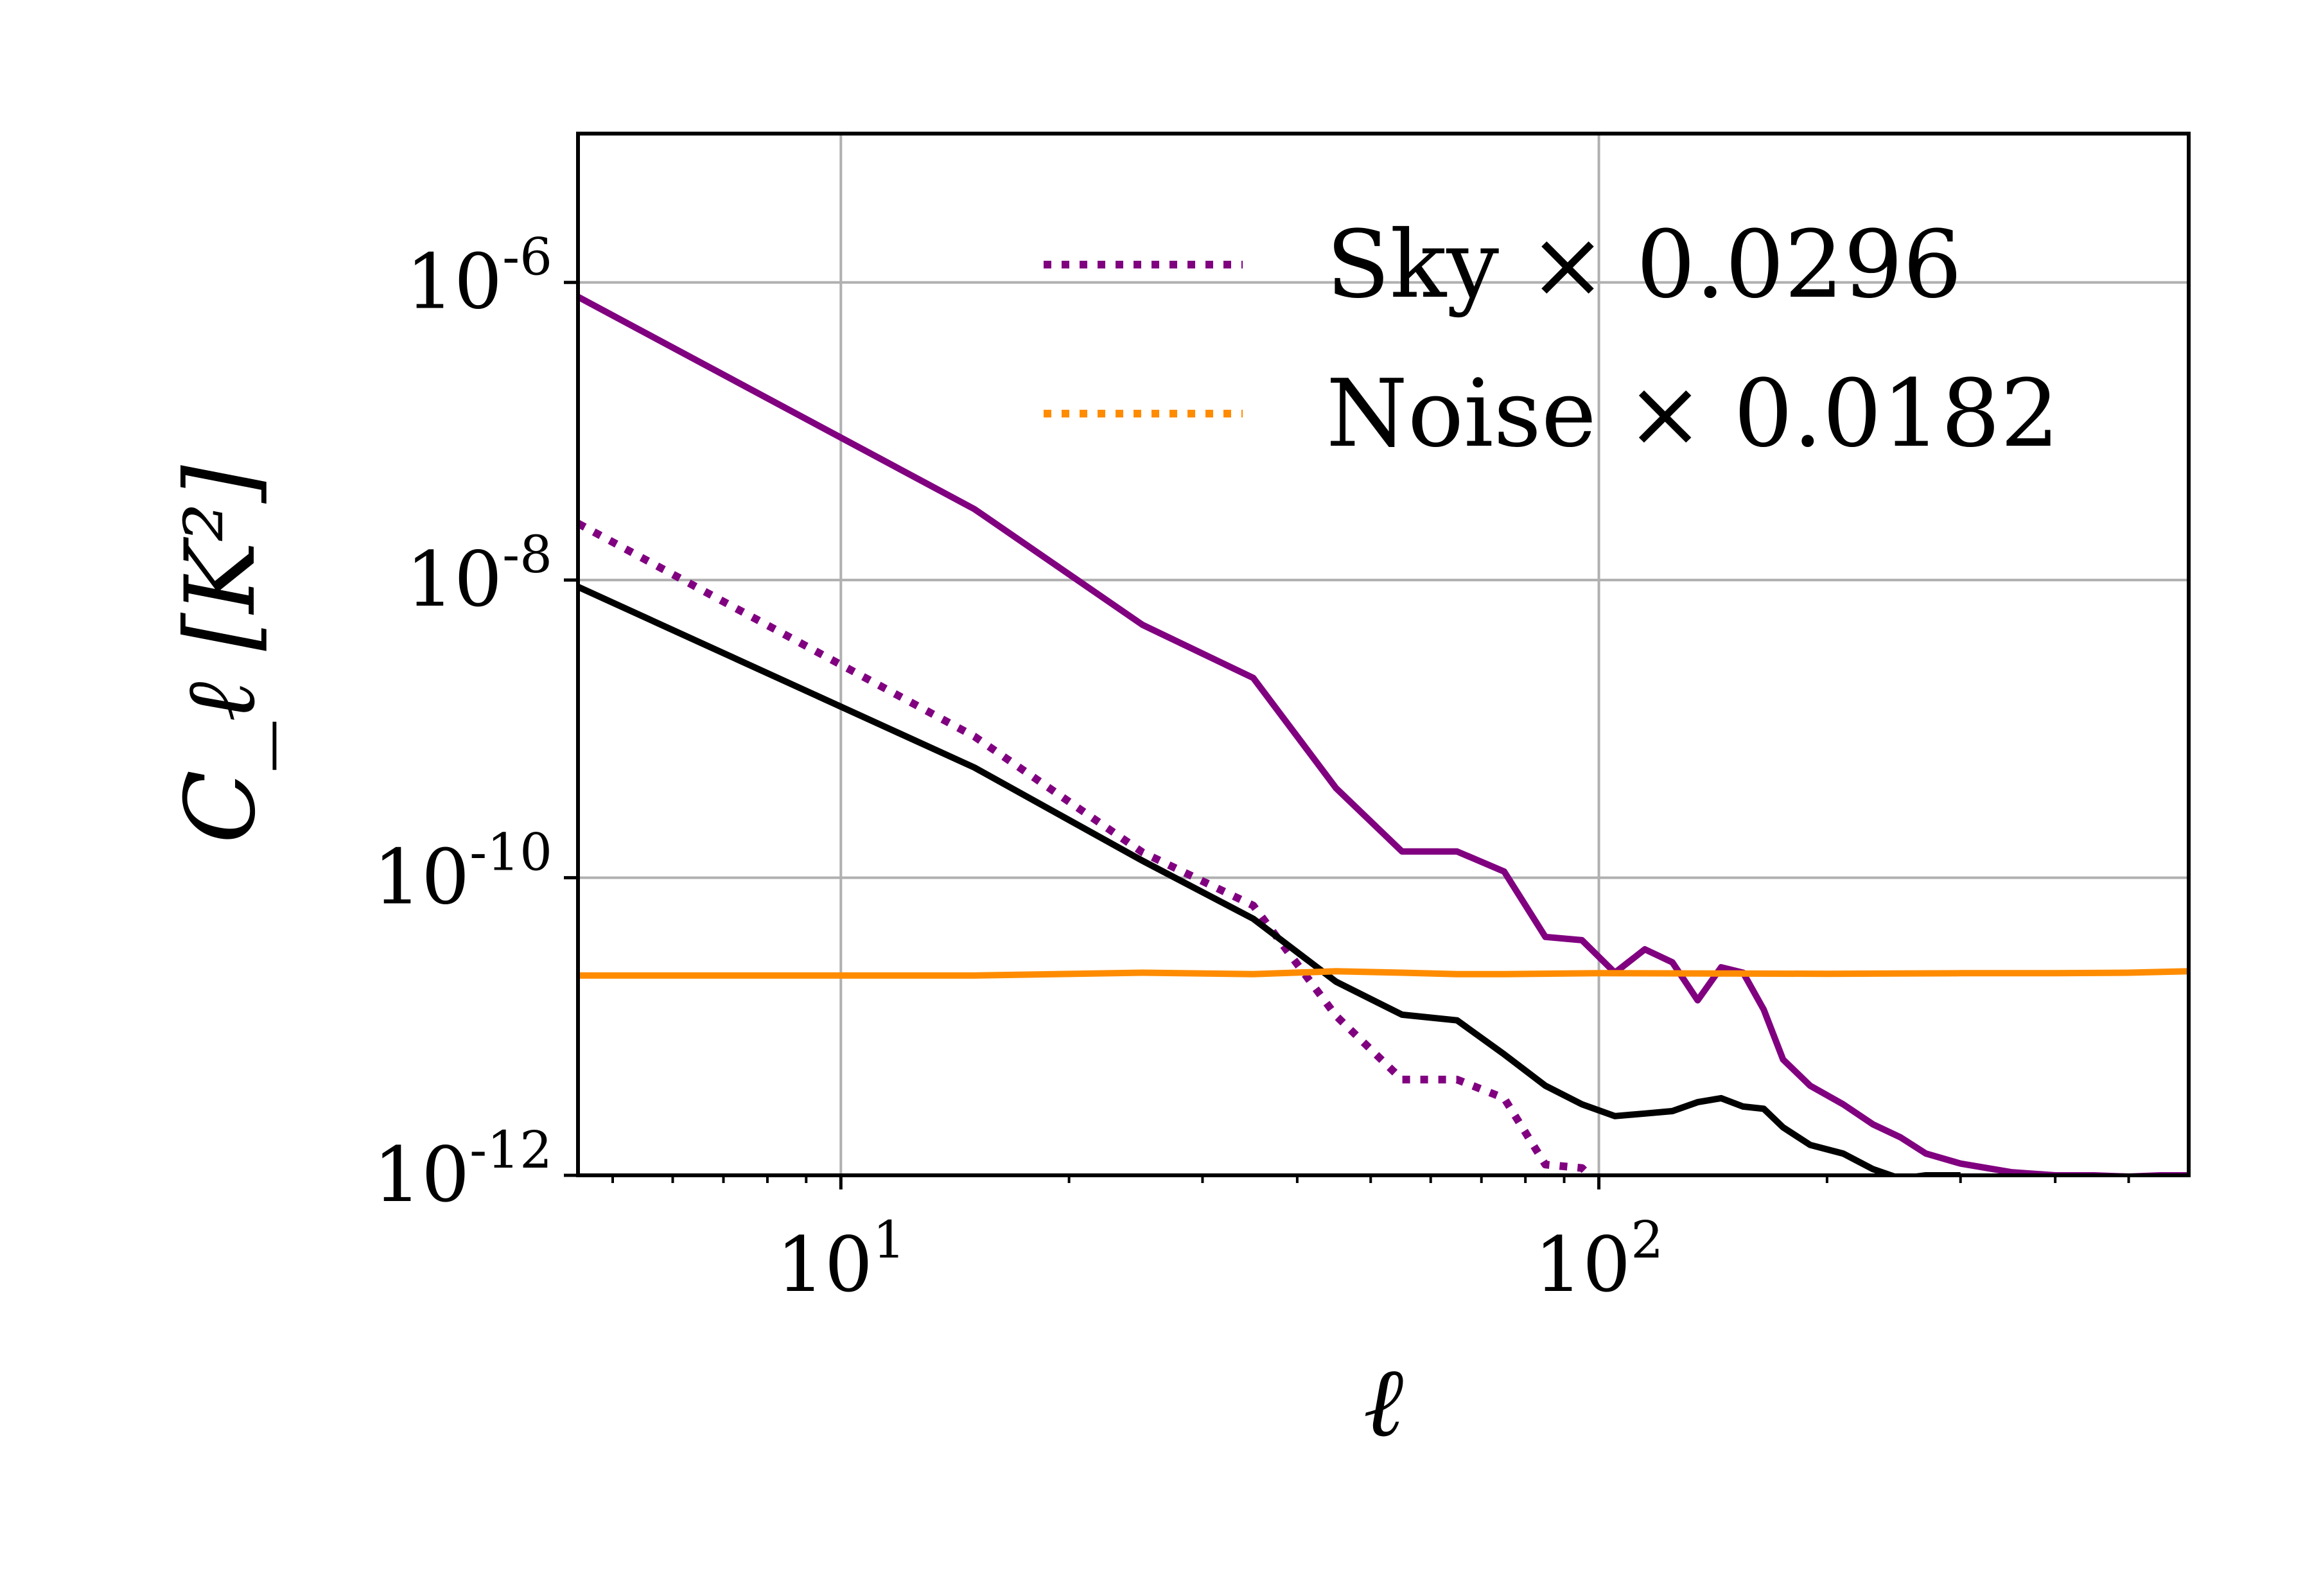 The height and width of the screenshot is (1596, 2312). Describe the element at coordinates (1552, 340) in the screenshot. I see `legend: Sky × 0.0296 Noise × 0.0182` at that location.